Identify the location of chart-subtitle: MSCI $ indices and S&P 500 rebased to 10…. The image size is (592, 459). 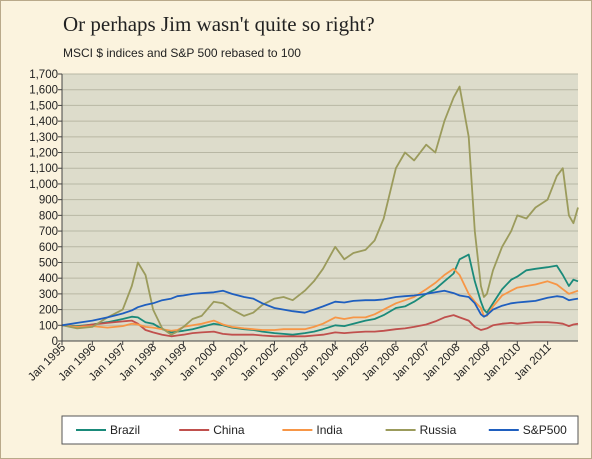
(182, 53).